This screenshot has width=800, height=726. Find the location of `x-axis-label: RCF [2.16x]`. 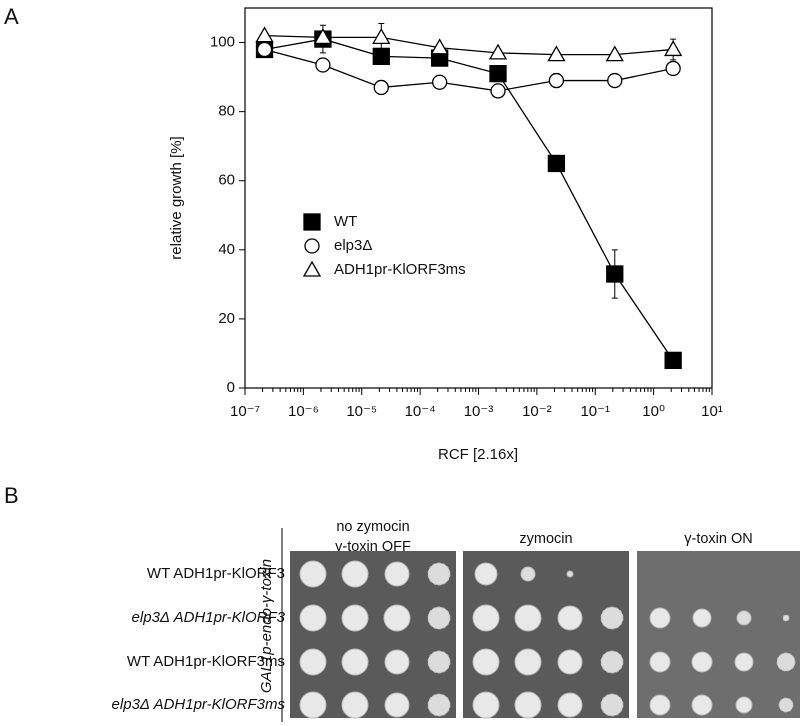

x-axis-label: RCF [2.16x] is located at coordinates (478, 454).